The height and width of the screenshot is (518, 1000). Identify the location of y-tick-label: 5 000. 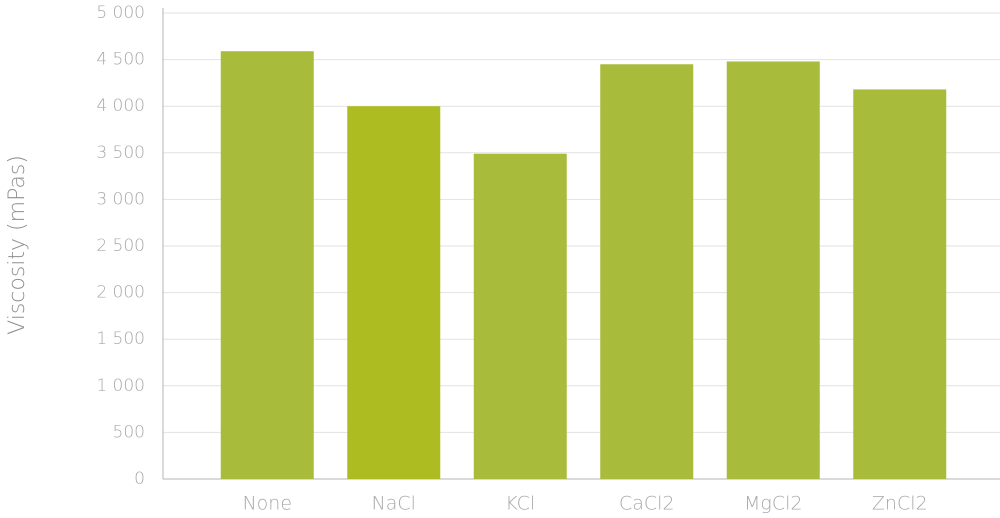
(120, 13).